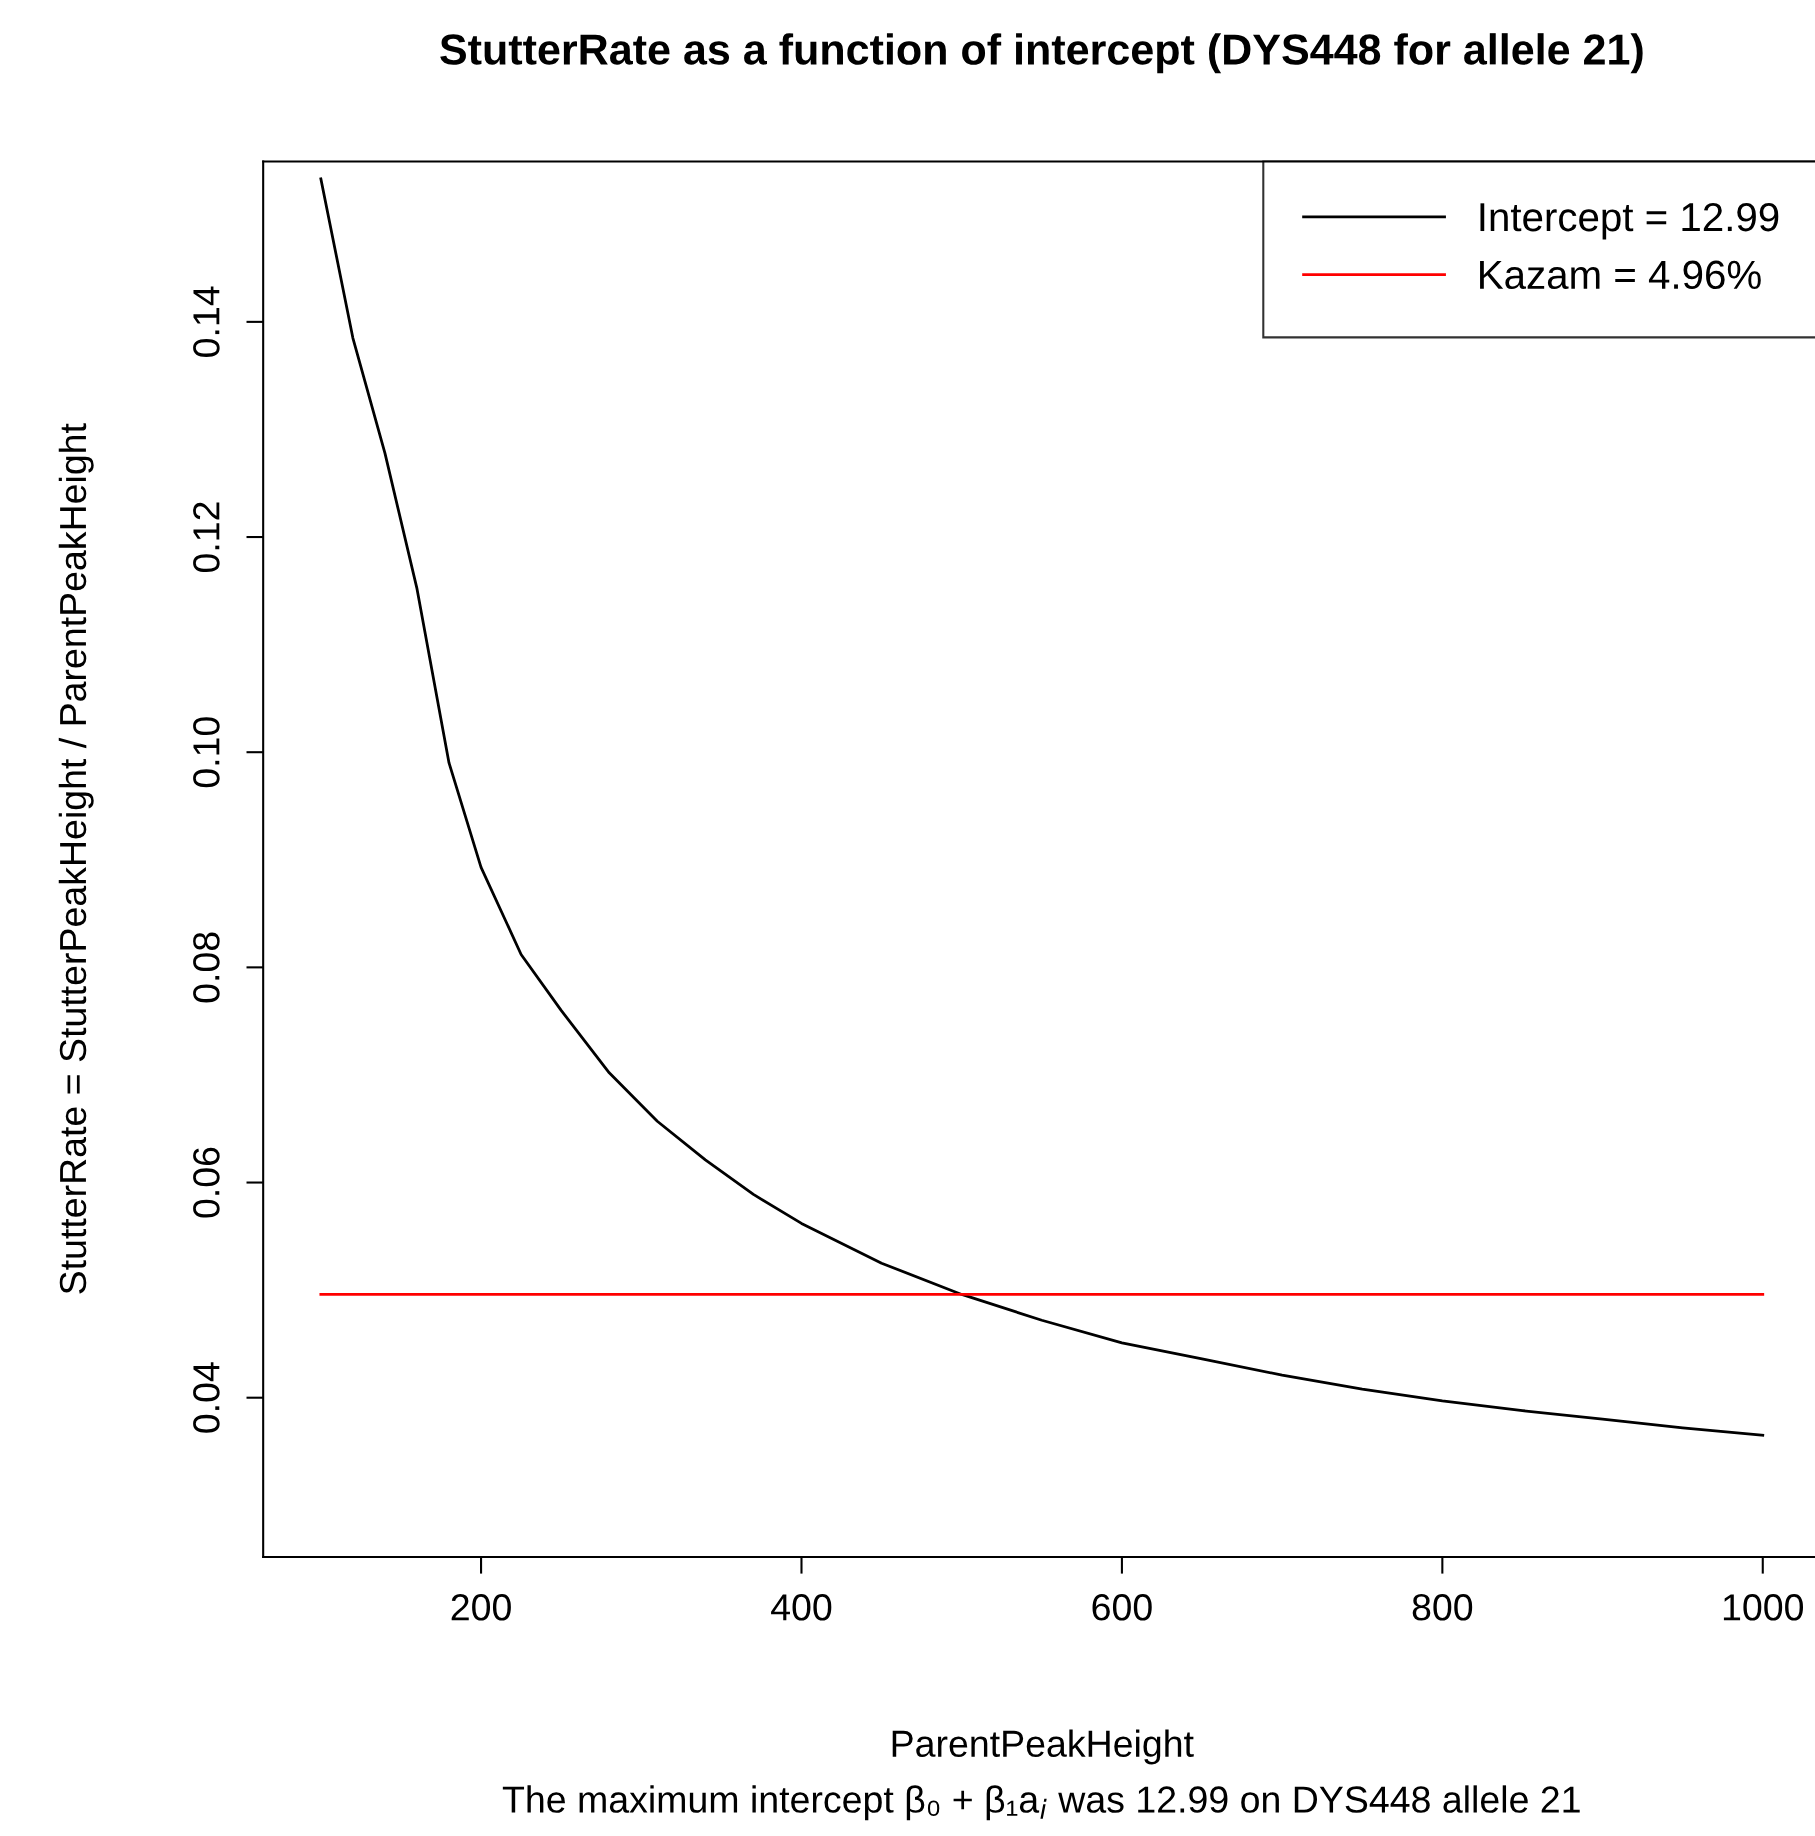 This screenshot has width=1815, height=1836. Describe the element at coordinates (206, 1397) in the screenshot. I see `y-tick-label: 0.04` at that location.